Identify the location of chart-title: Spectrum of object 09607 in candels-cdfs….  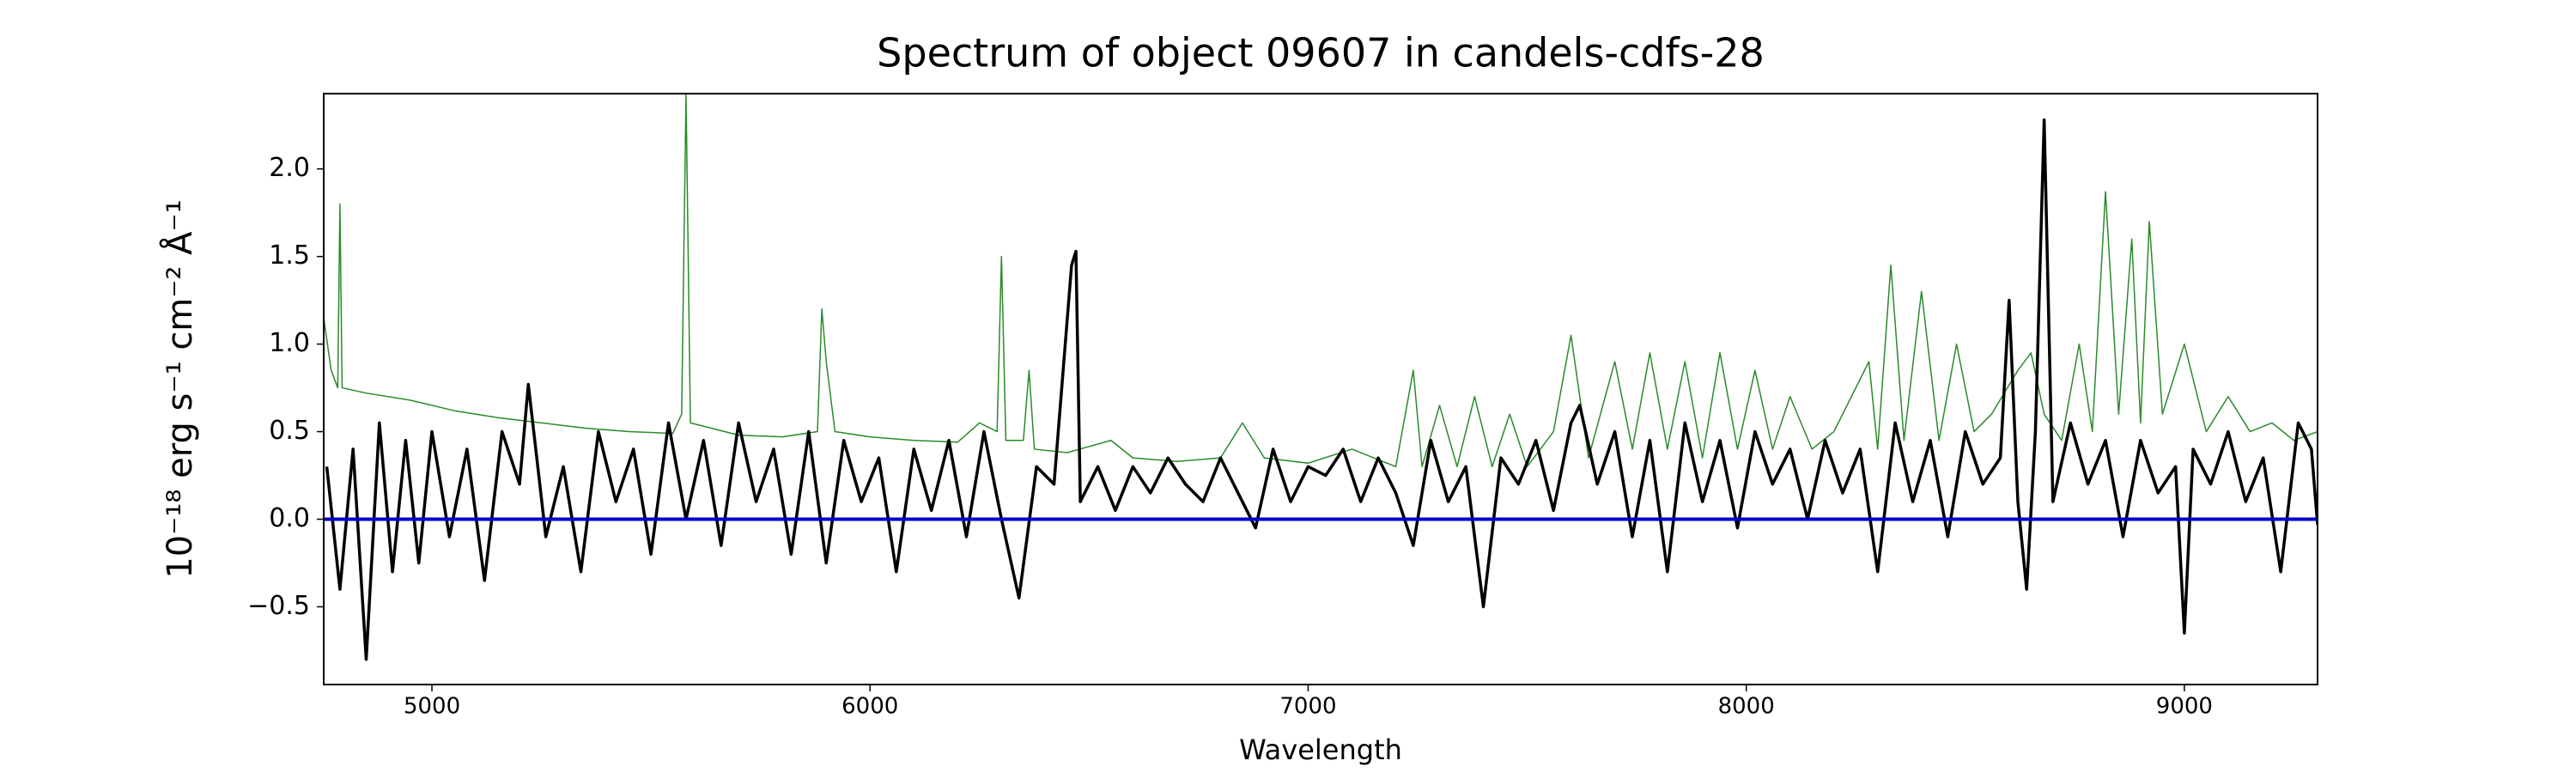
(1321, 53).